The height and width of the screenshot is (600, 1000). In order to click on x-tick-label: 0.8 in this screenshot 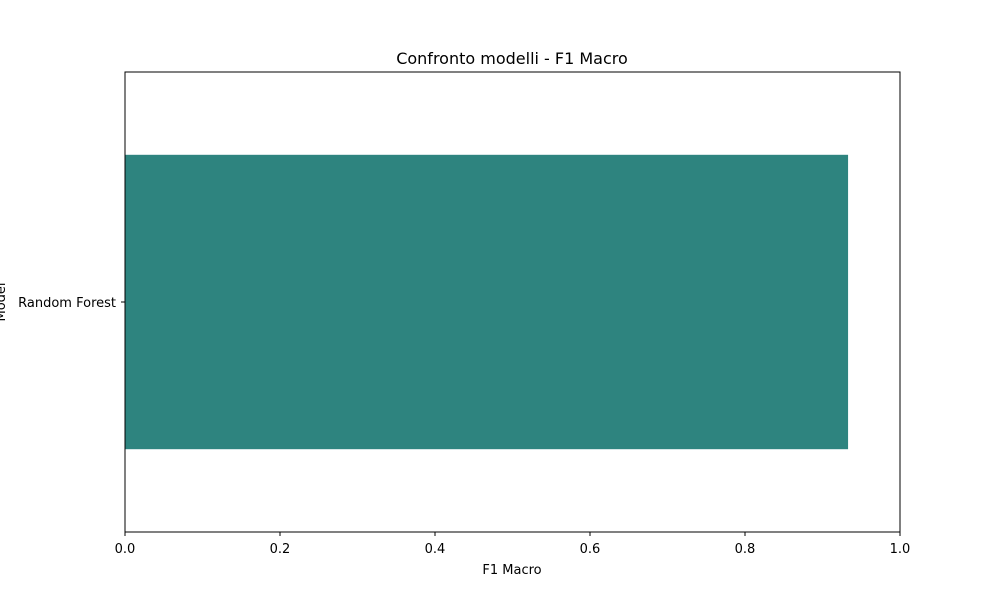, I will do `click(745, 549)`.